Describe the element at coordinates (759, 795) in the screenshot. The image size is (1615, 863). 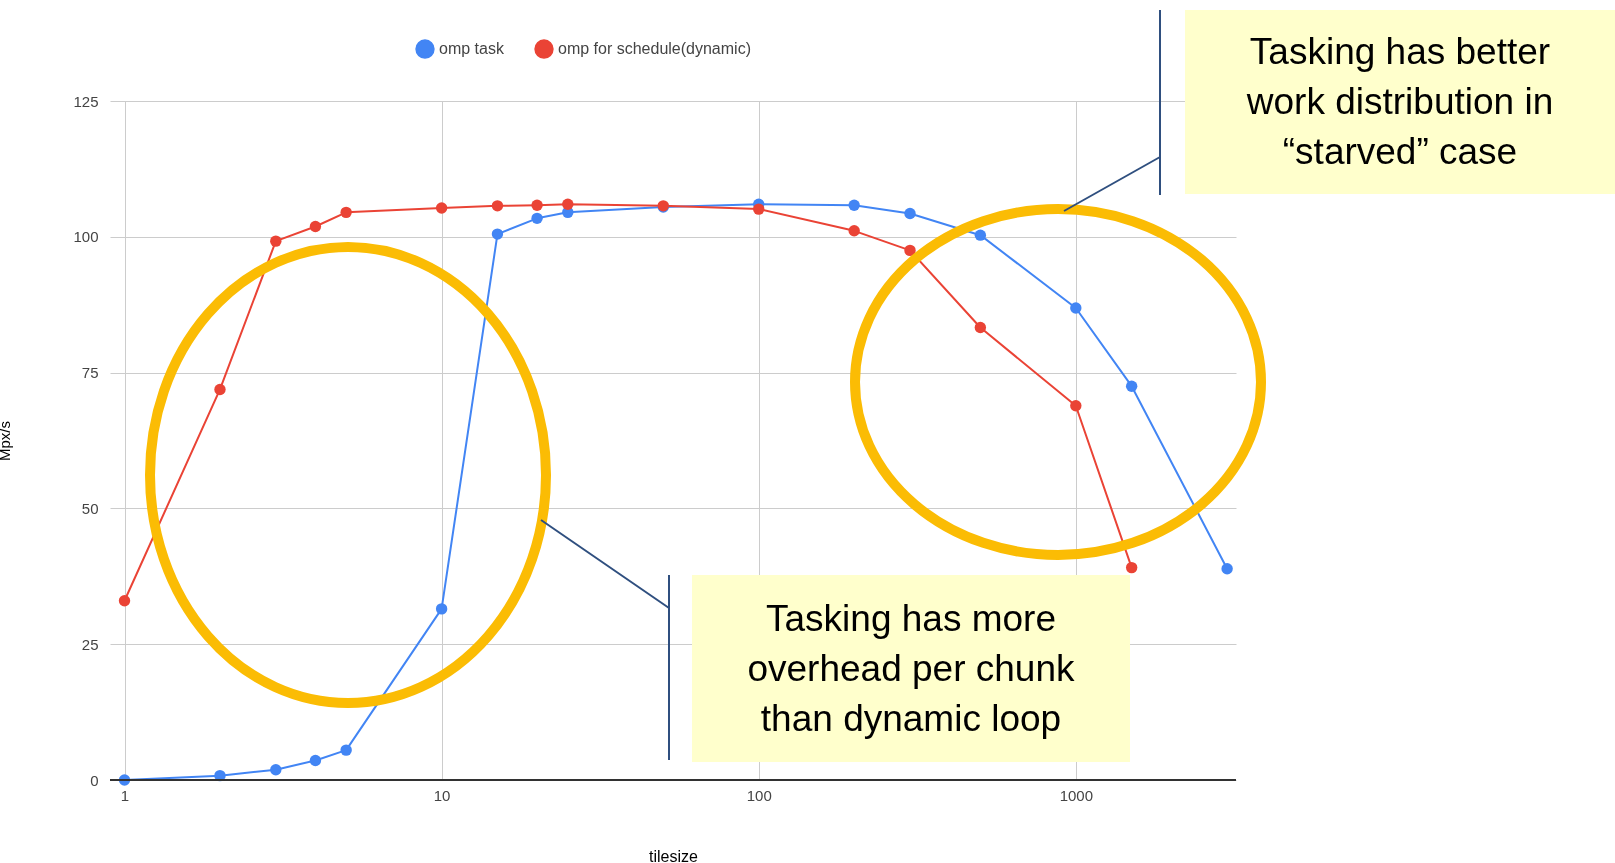
I see `x-tick-label: 100` at that location.